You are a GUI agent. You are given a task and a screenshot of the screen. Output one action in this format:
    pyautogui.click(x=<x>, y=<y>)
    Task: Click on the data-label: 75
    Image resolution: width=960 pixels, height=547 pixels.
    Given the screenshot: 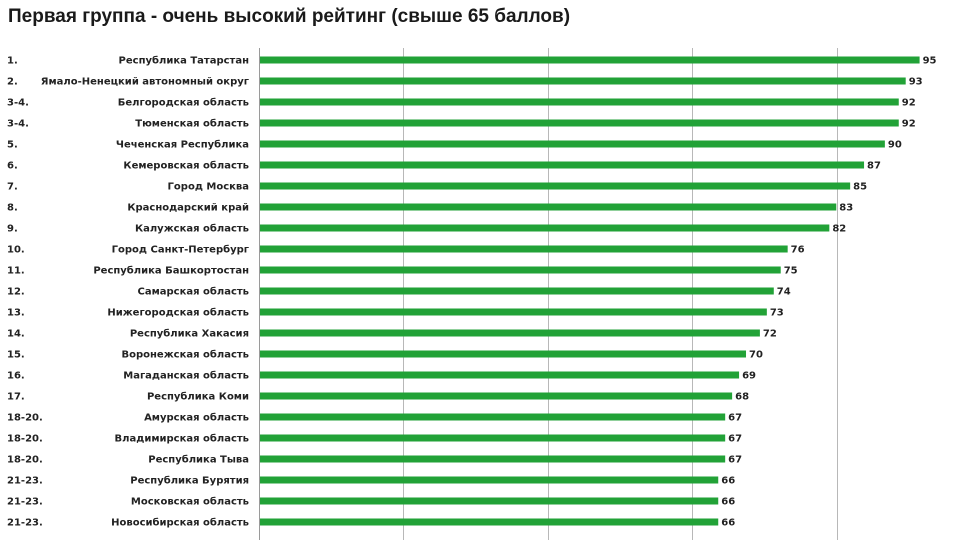 What is the action you would take?
    pyautogui.click(x=791, y=271)
    